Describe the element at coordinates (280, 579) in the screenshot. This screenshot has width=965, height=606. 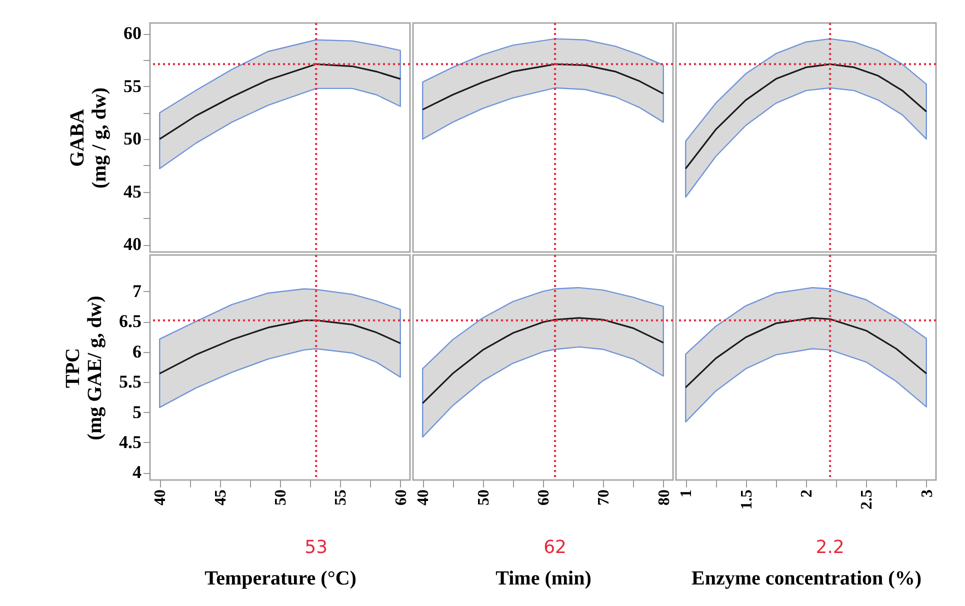
I see `x-axis-title: Temperature (°C)` at that location.